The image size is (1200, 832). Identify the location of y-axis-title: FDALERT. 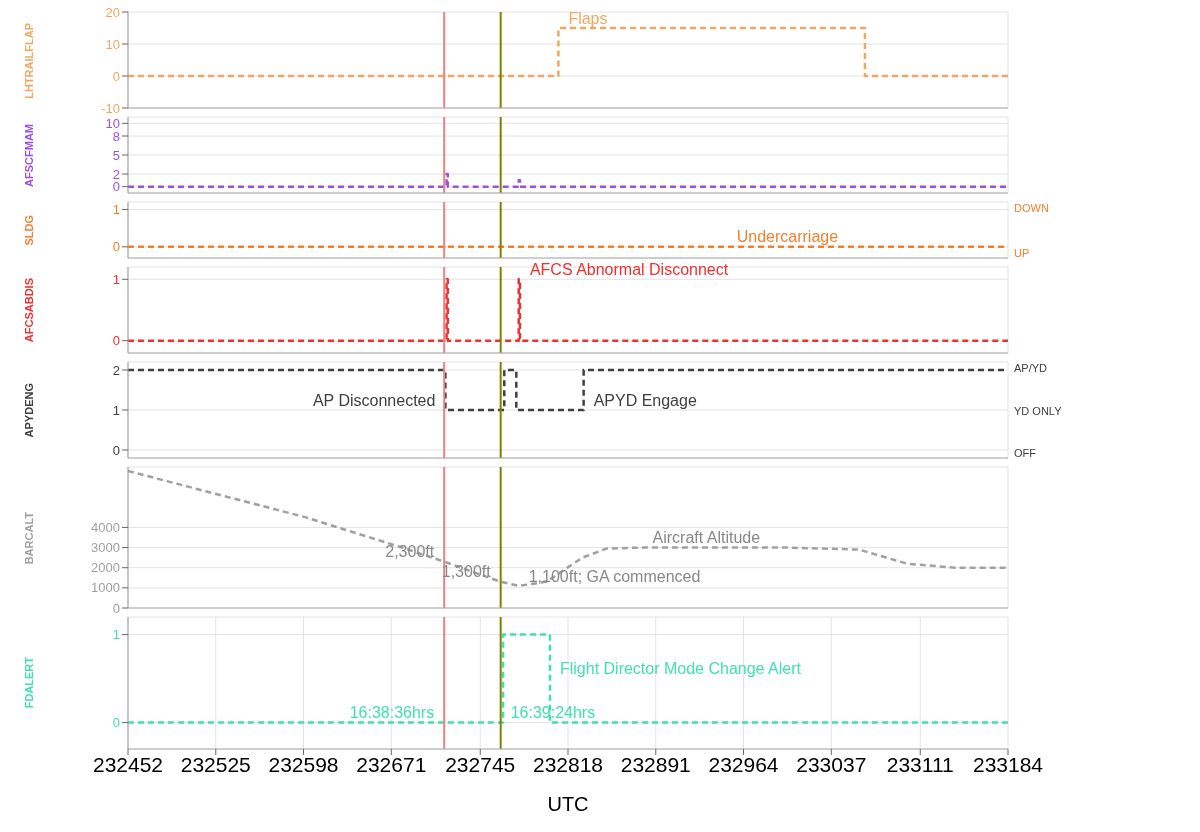
(29, 683).